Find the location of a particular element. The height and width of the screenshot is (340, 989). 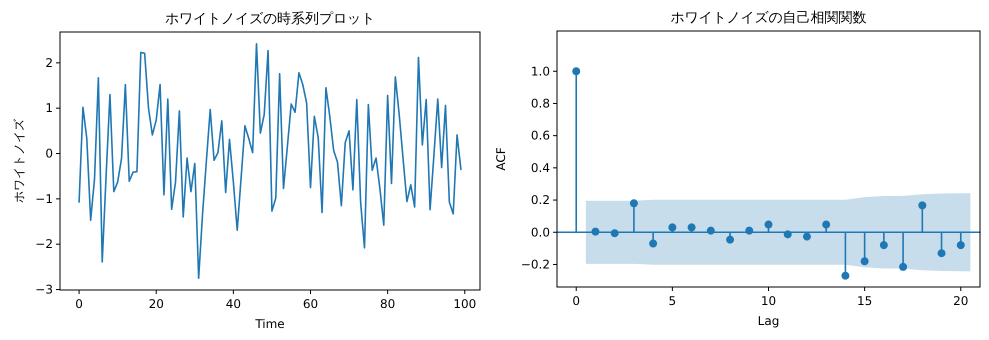

x-axis-title: Lag is located at coordinates (769, 321).